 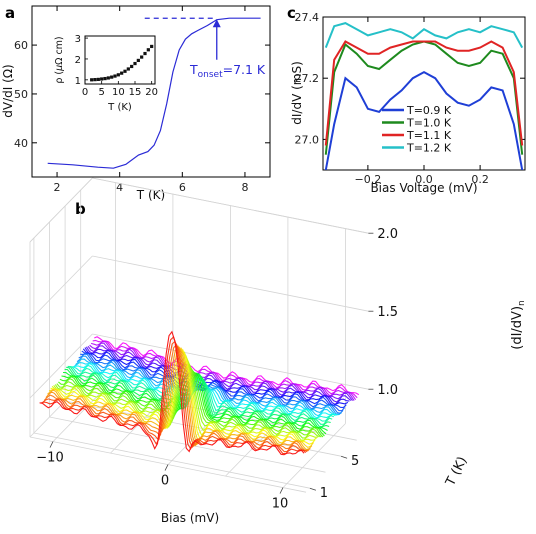 What do you see at coordinates (165, 481) in the screenshot?
I see `bias-tick-label: 0` at bounding box center [165, 481].